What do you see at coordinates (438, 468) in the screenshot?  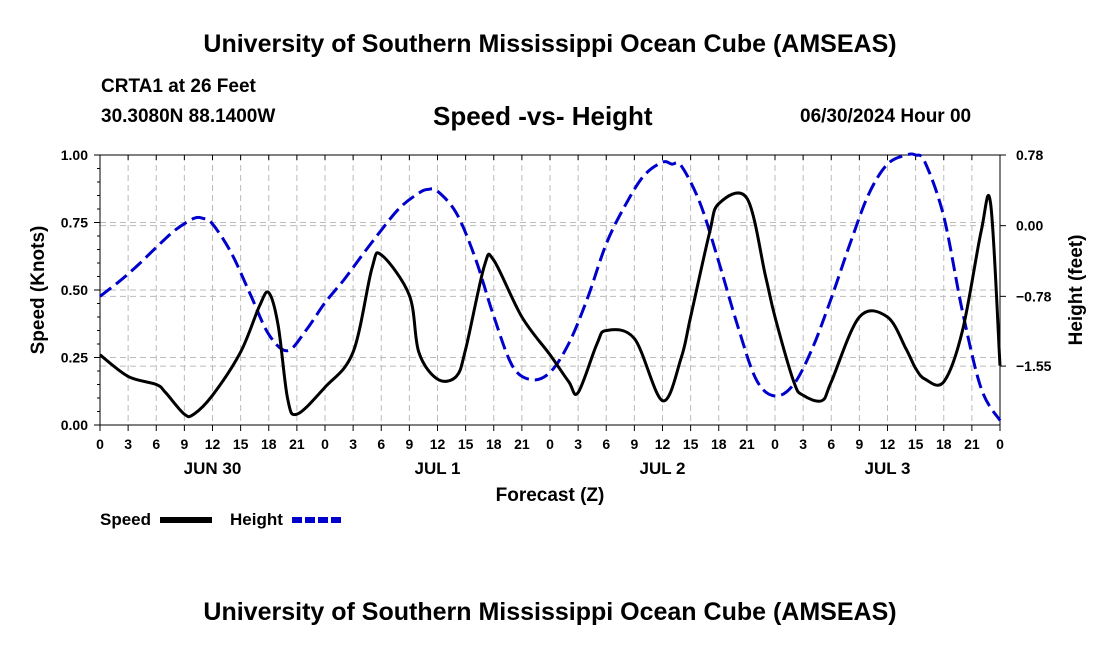 I see `date-label: JUL 1` at bounding box center [438, 468].